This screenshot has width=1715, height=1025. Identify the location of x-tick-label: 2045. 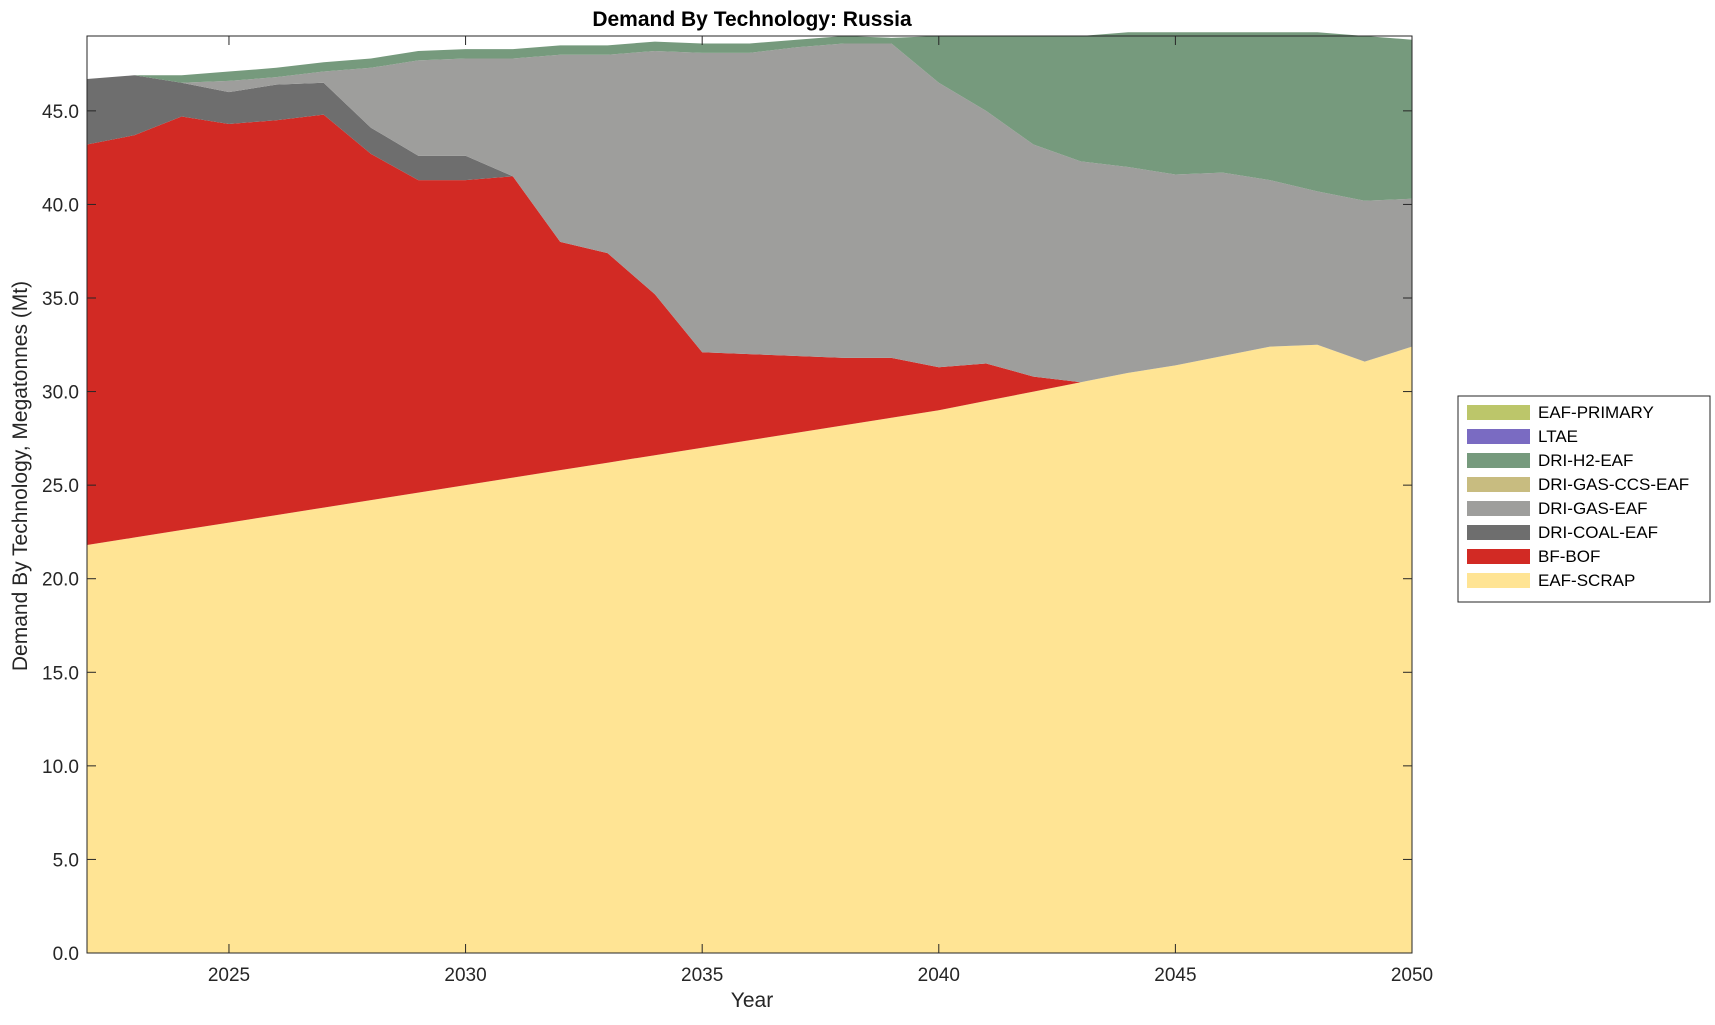
(1175, 975).